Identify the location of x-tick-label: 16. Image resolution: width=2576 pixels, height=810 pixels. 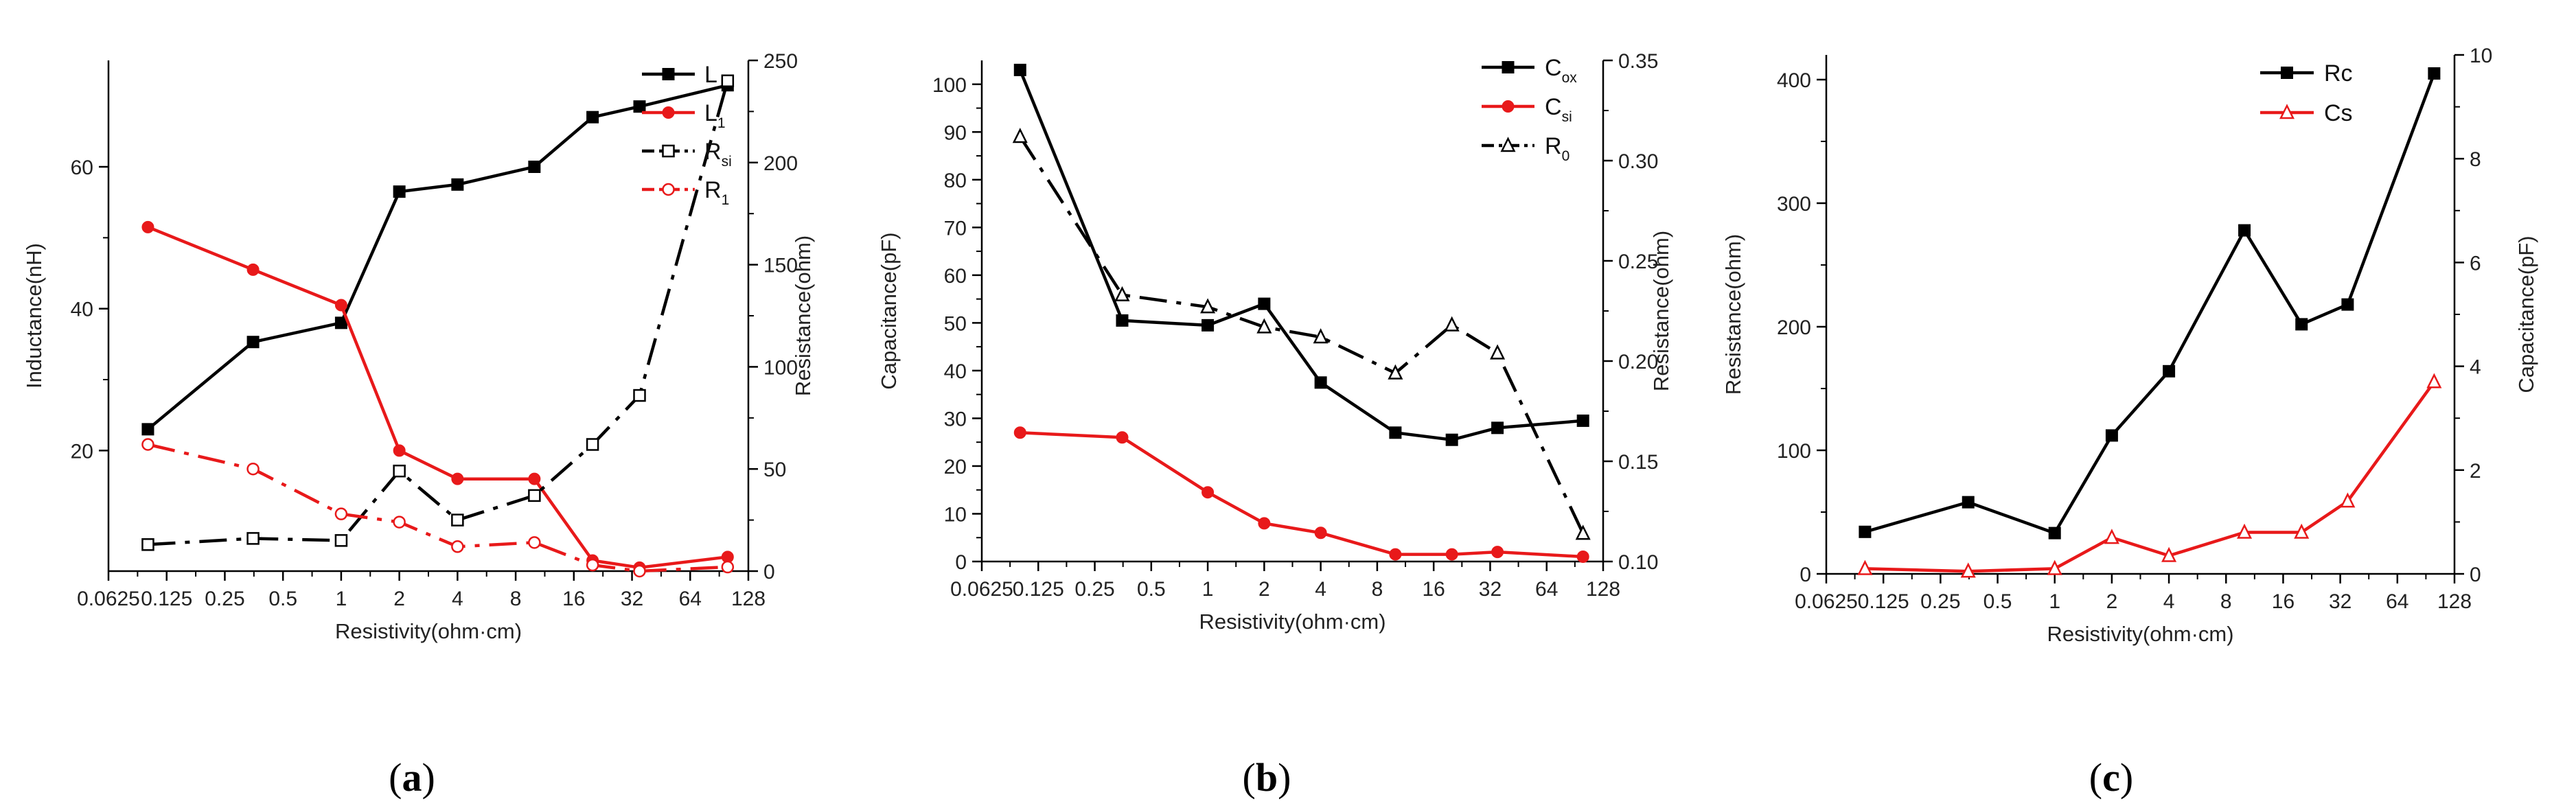
(1434, 589).